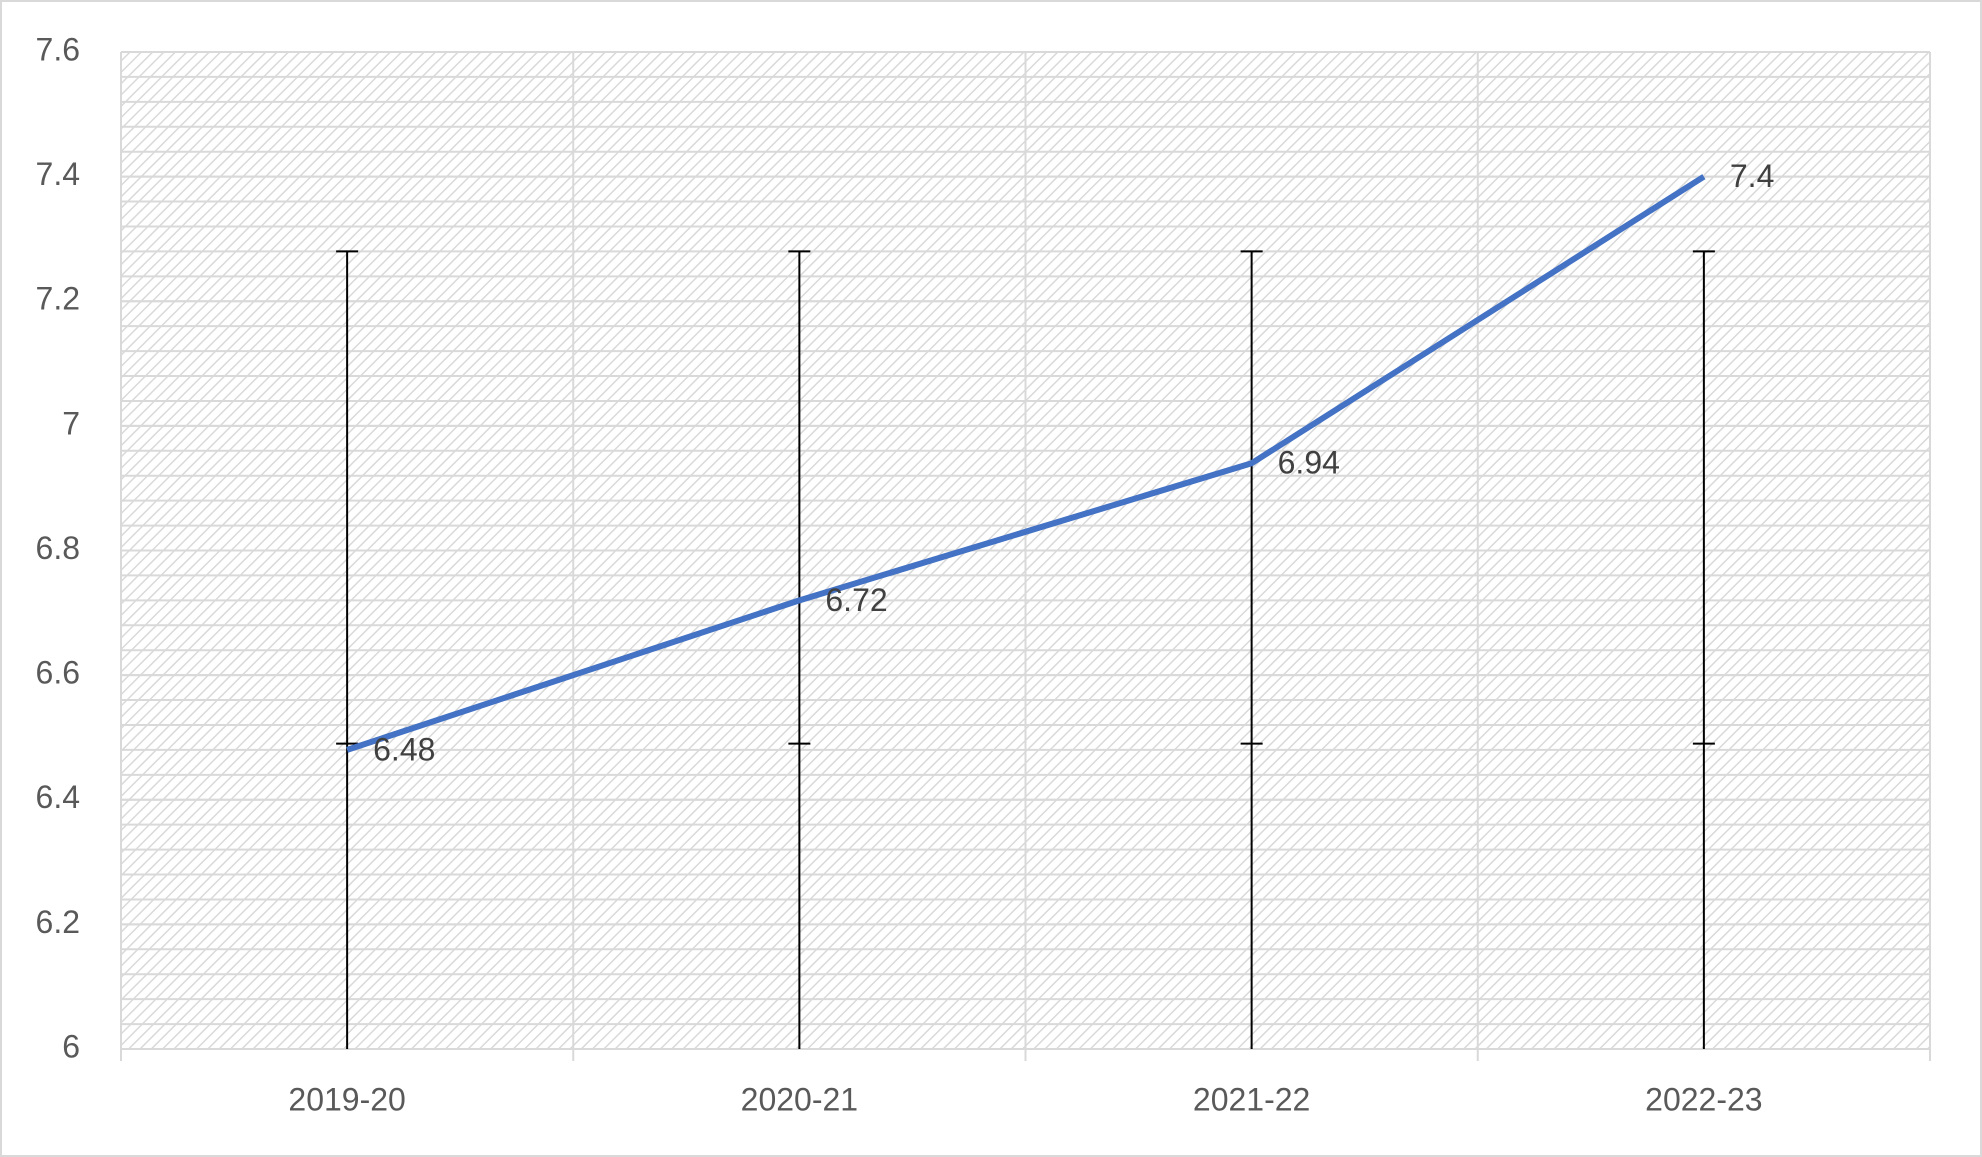  What do you see at coordinates (71, 1046) in the screenshot?
I see `y-tick-label: 6` at bounding box center [71, 1046].